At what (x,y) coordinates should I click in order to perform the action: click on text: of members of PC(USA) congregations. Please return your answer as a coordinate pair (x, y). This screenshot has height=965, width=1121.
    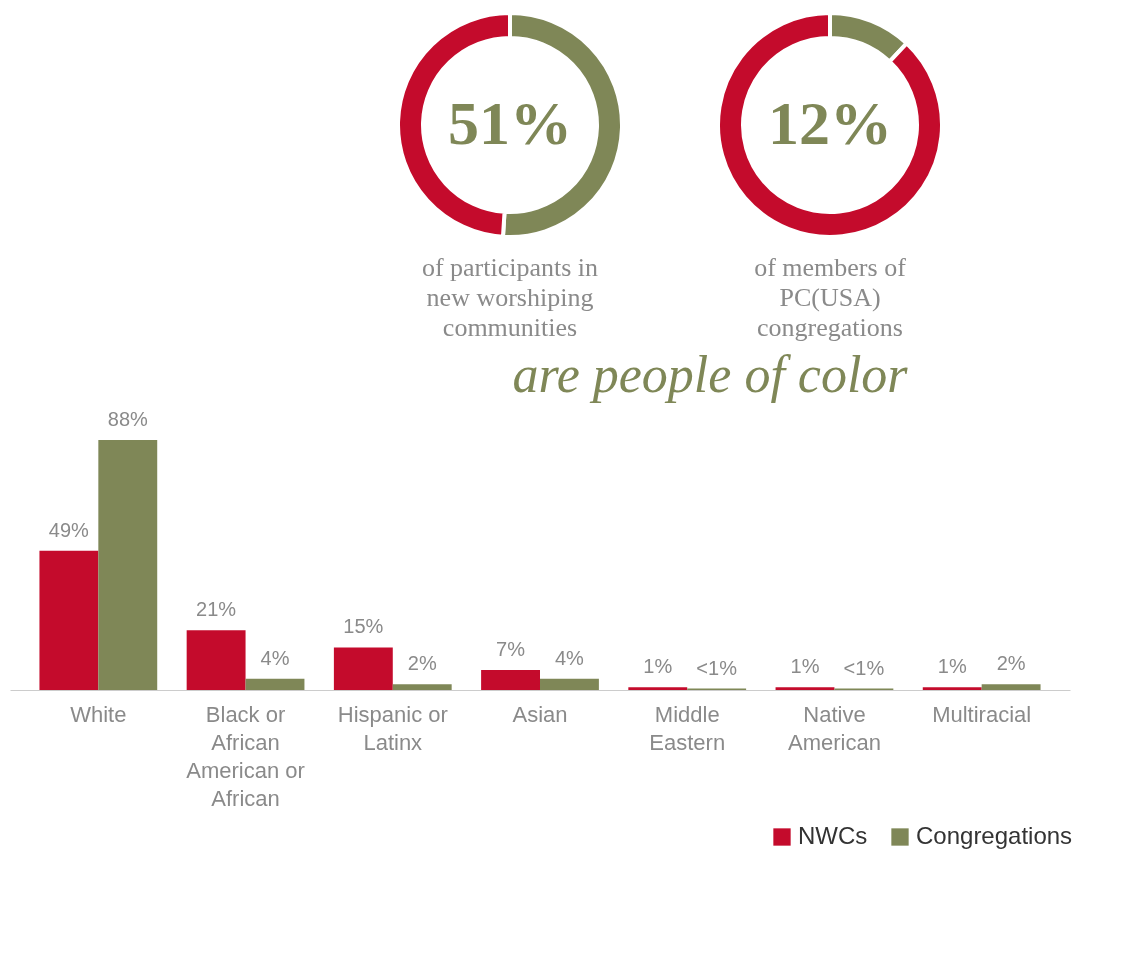
    Looking at the image, I should click on (830, 297).